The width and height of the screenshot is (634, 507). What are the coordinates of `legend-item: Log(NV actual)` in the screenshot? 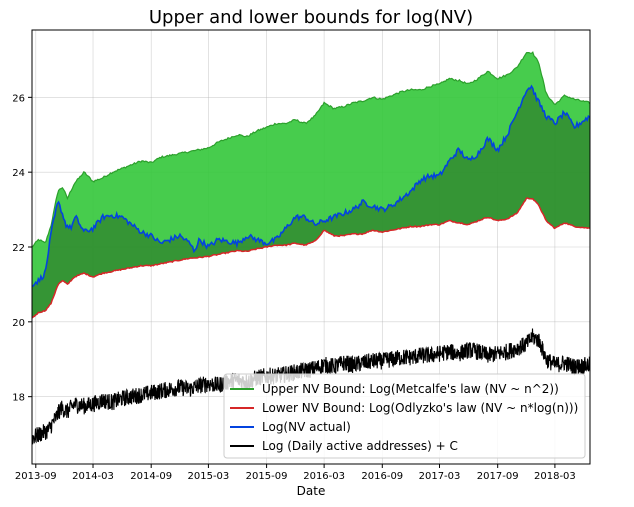 It's located at (290, 427).